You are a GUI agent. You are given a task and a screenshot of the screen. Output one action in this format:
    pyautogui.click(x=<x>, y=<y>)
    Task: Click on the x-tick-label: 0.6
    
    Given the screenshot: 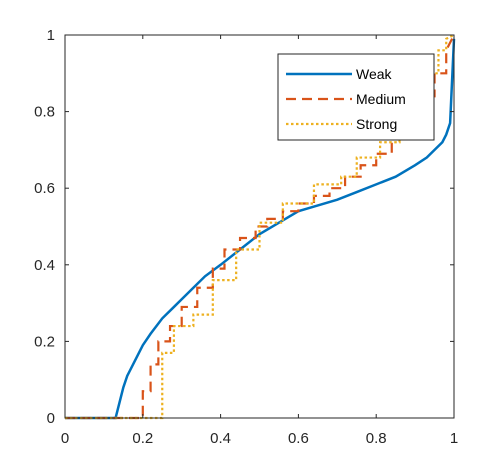 What is the action you would take?
    pyautogui.click(x=298, y=438)
    